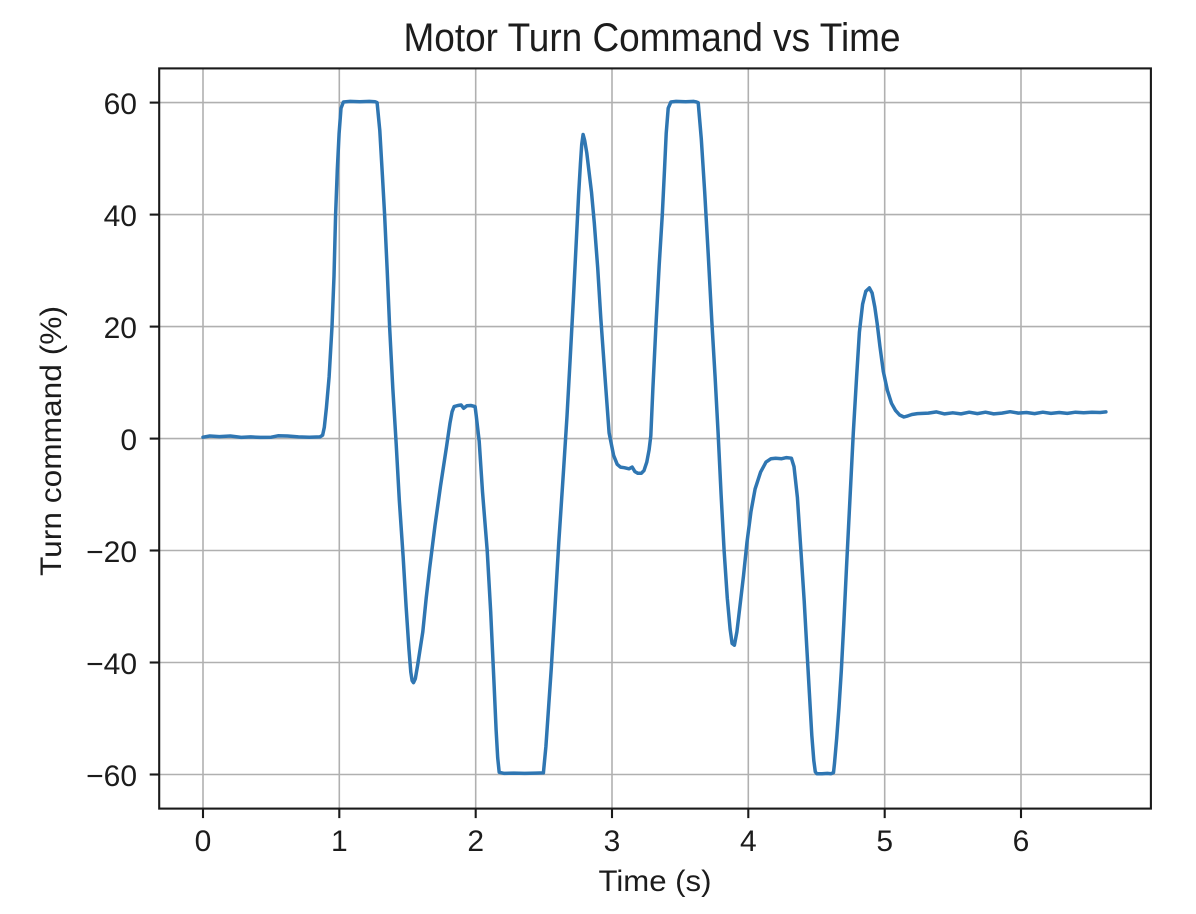 The height and width of the screenshot is (914, 1196). What do you see at coordinates (111, 664) in the screenshot?
I see `svg-text: −40` at bounding box center [111, 664].